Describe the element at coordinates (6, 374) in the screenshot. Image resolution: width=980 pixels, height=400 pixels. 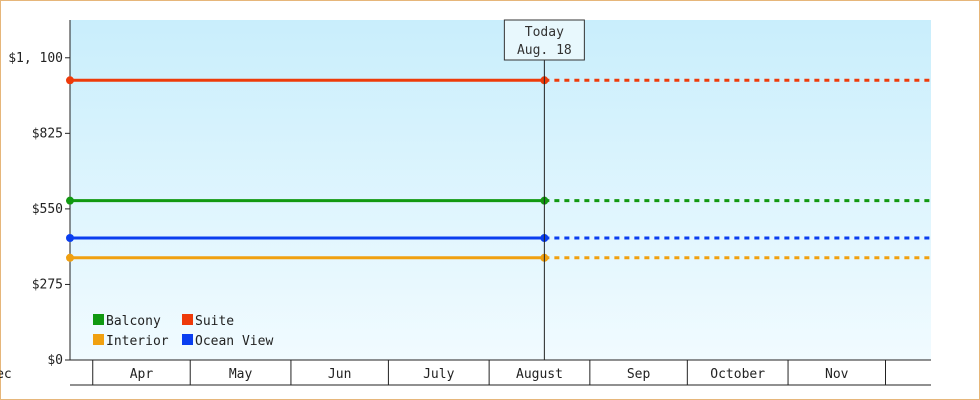
I see `month-label-dec: Dec` at that location.